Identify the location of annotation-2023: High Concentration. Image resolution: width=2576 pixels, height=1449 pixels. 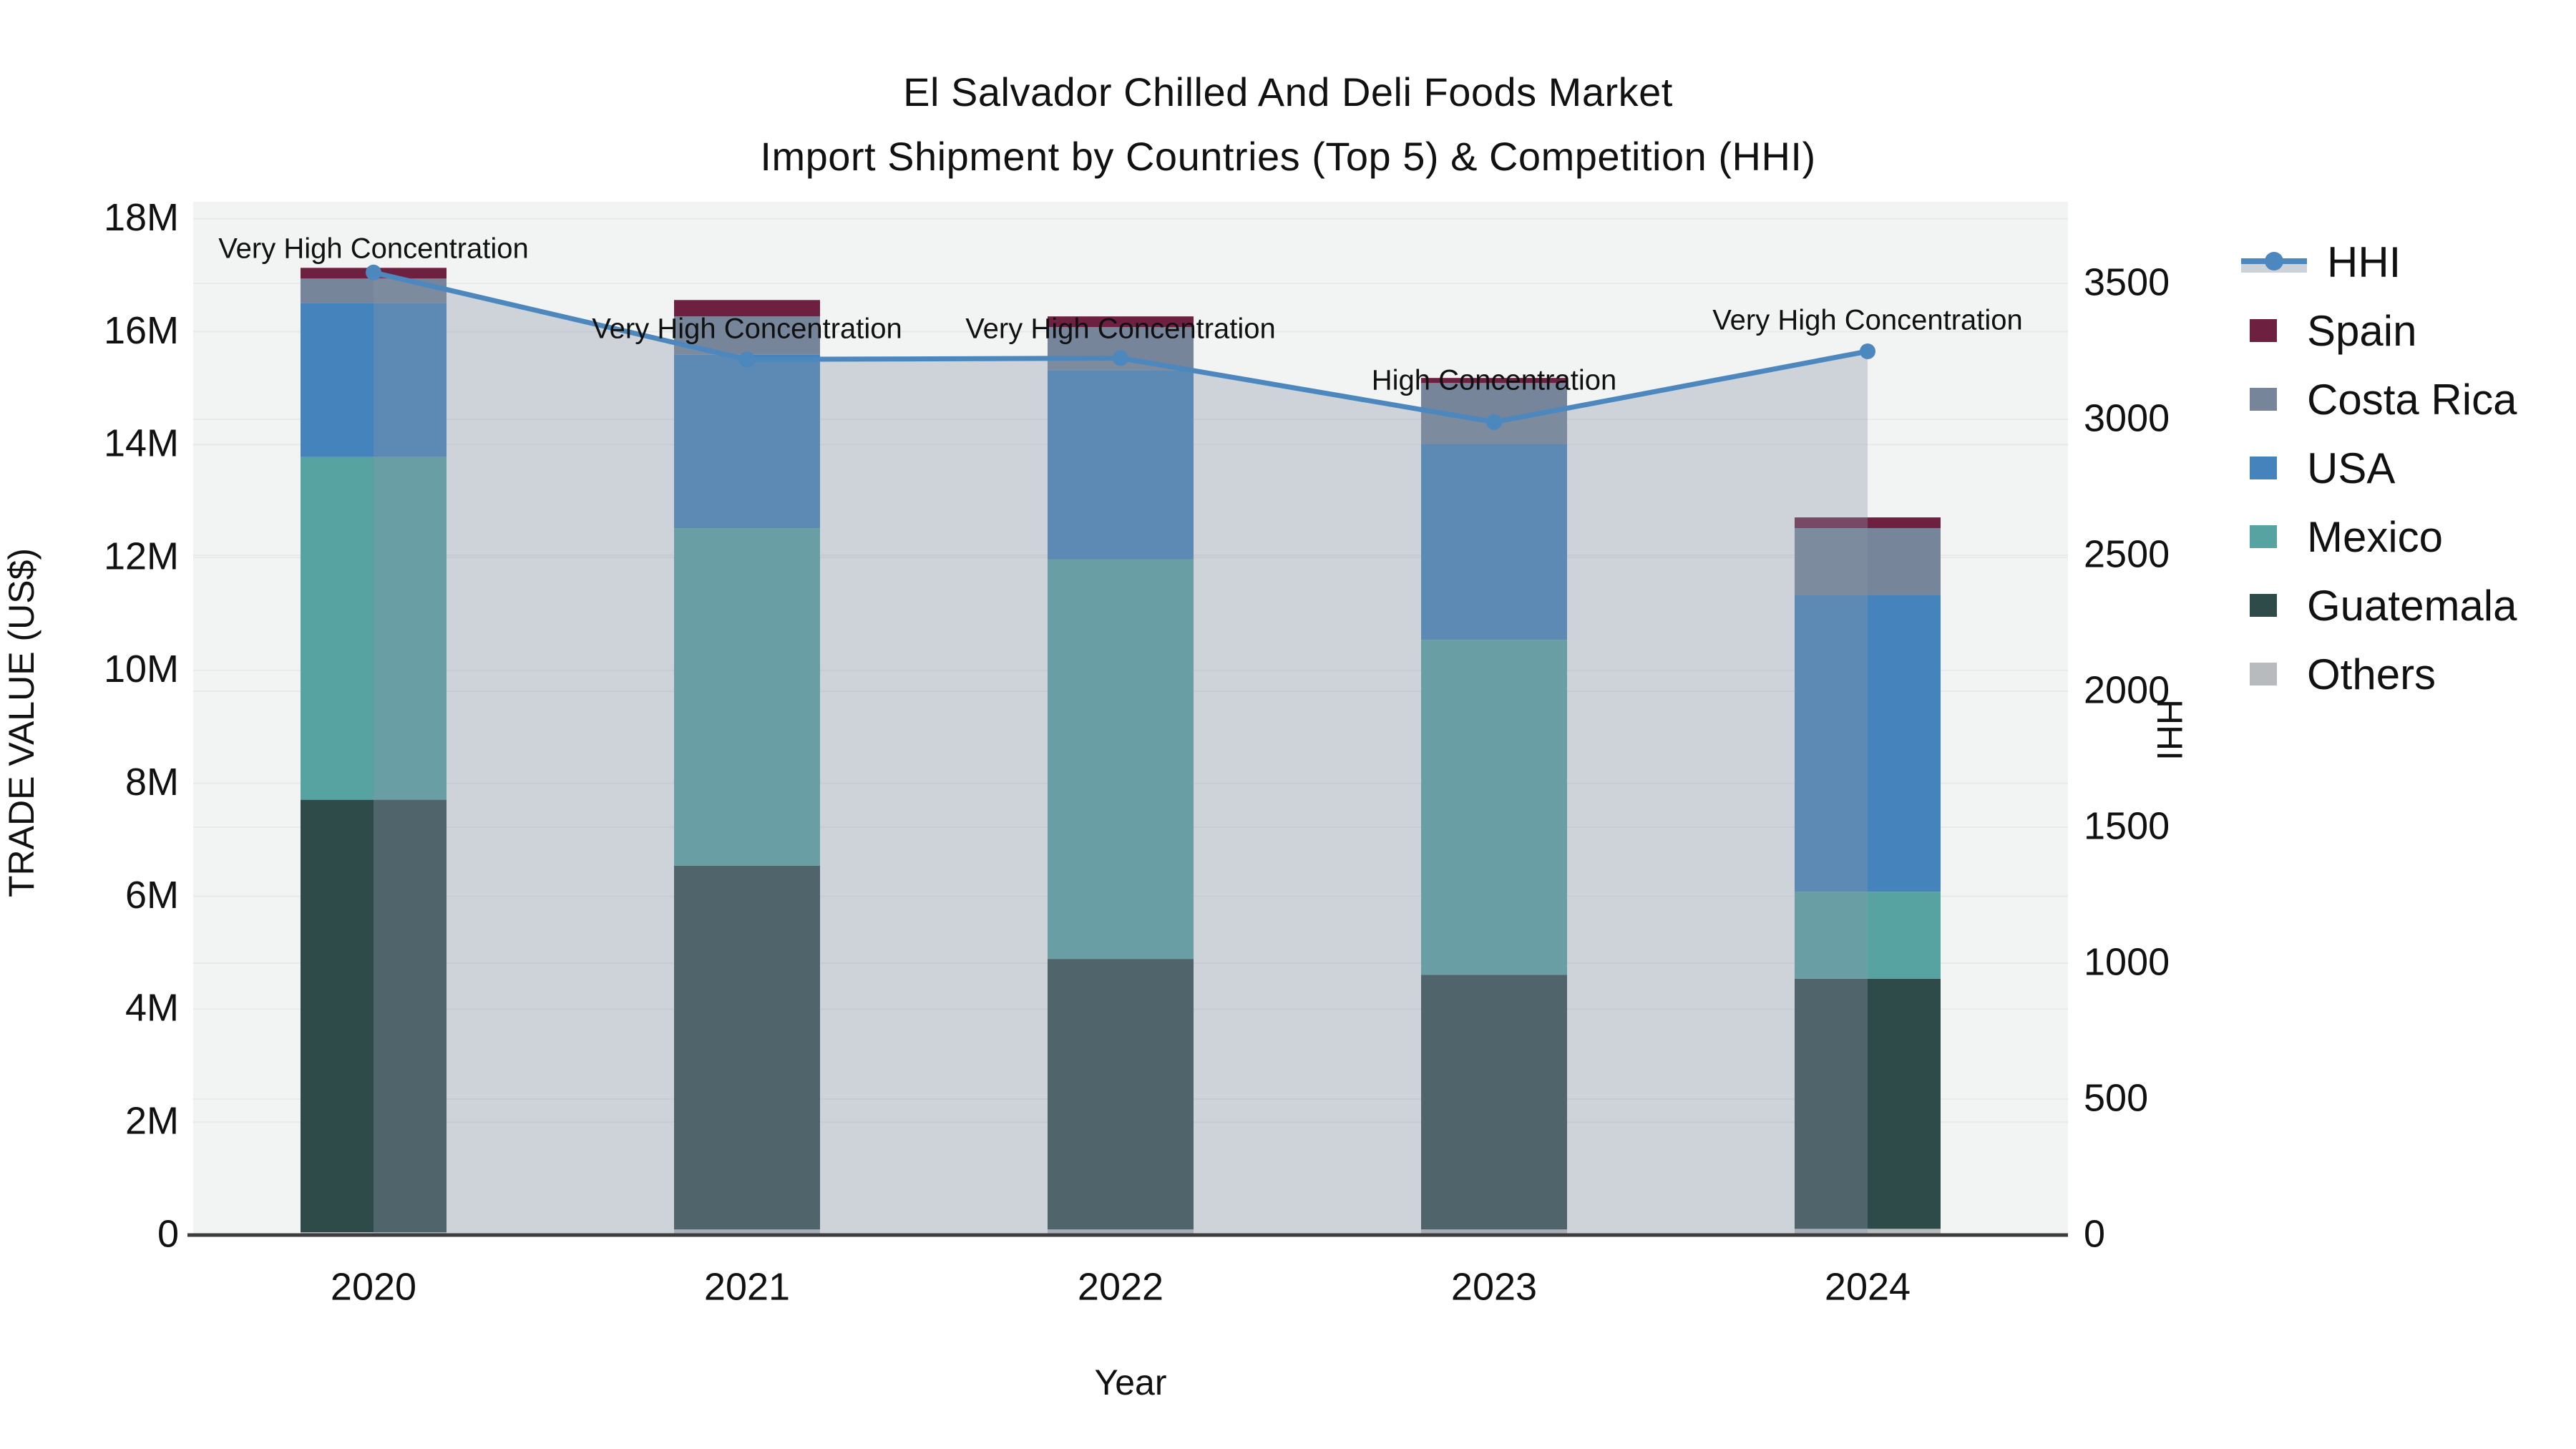
(1494, 380).